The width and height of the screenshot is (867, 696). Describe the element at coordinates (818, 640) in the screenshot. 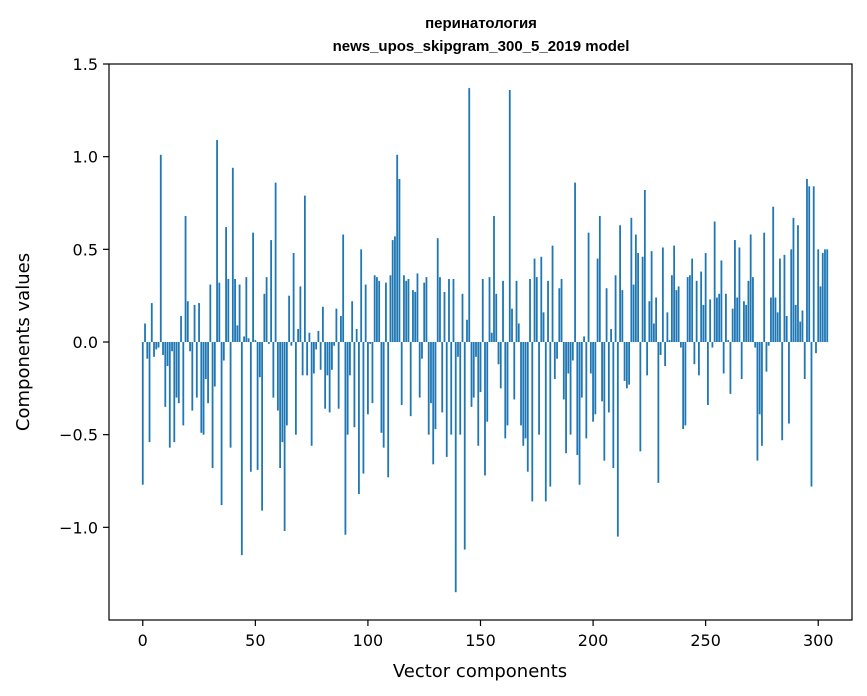

I see `x-tick-label: 300` at that location.